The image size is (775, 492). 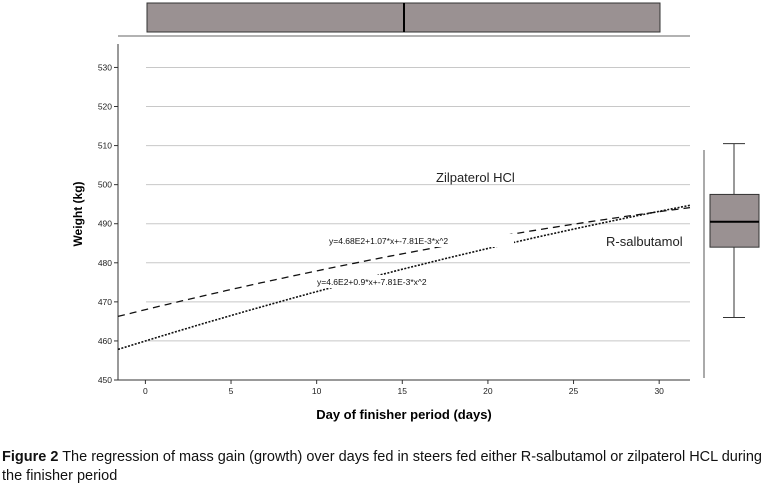 I want to click on y-tick-label: 500, so click(x=105, y=185).